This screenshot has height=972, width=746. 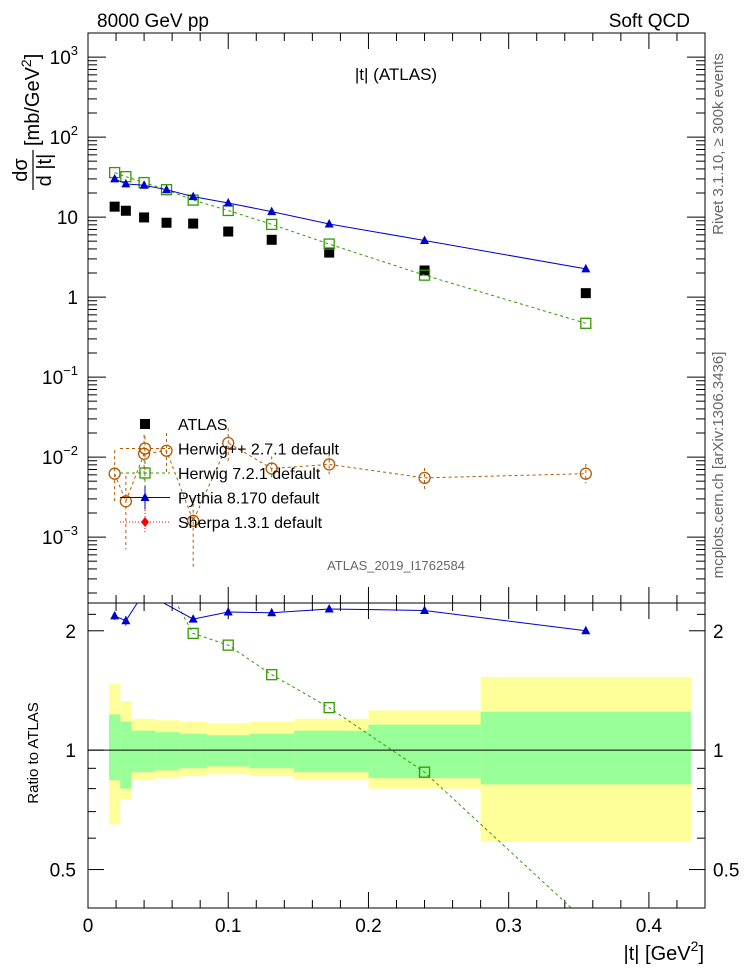 What do you see at coordinates (350, 482) in the screenshot?
I see `herwigpp-line` at bounding box center [350, 482].